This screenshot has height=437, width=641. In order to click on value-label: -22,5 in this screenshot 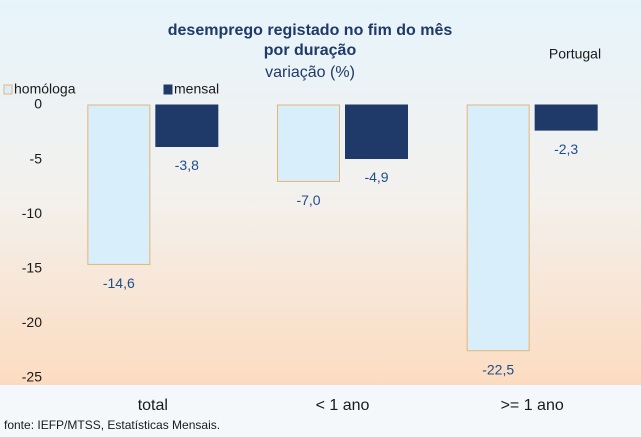, I will do `click(498, 369)`.